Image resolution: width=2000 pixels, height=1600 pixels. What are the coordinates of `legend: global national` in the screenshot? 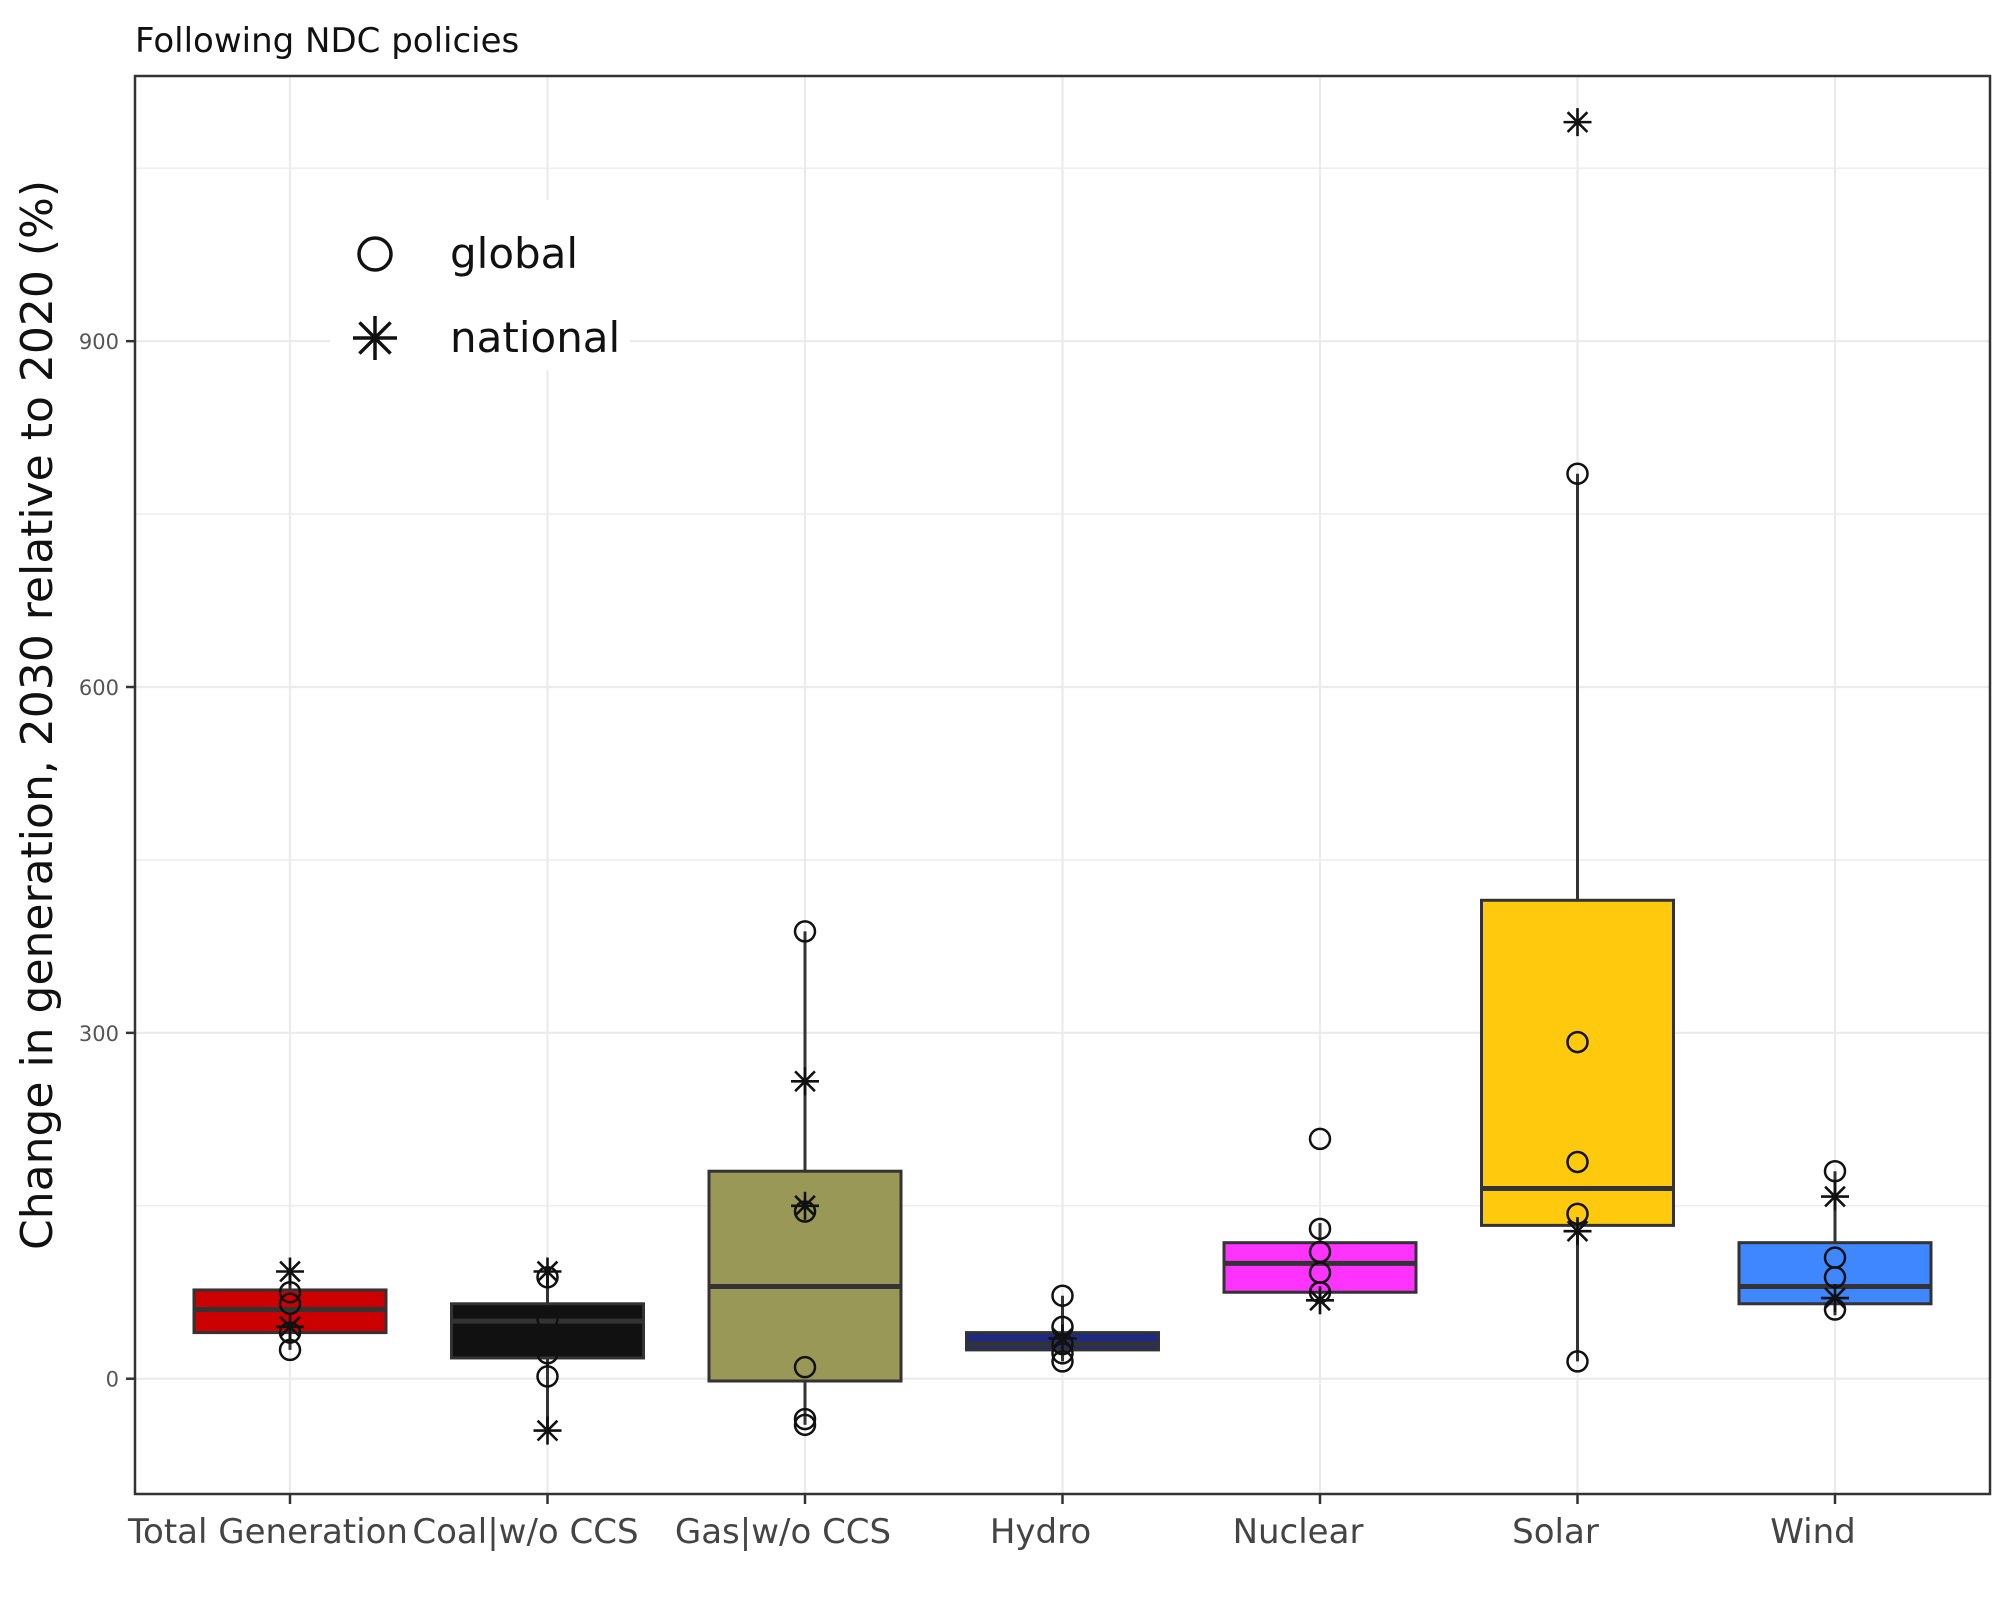 It's located at (480, 285).